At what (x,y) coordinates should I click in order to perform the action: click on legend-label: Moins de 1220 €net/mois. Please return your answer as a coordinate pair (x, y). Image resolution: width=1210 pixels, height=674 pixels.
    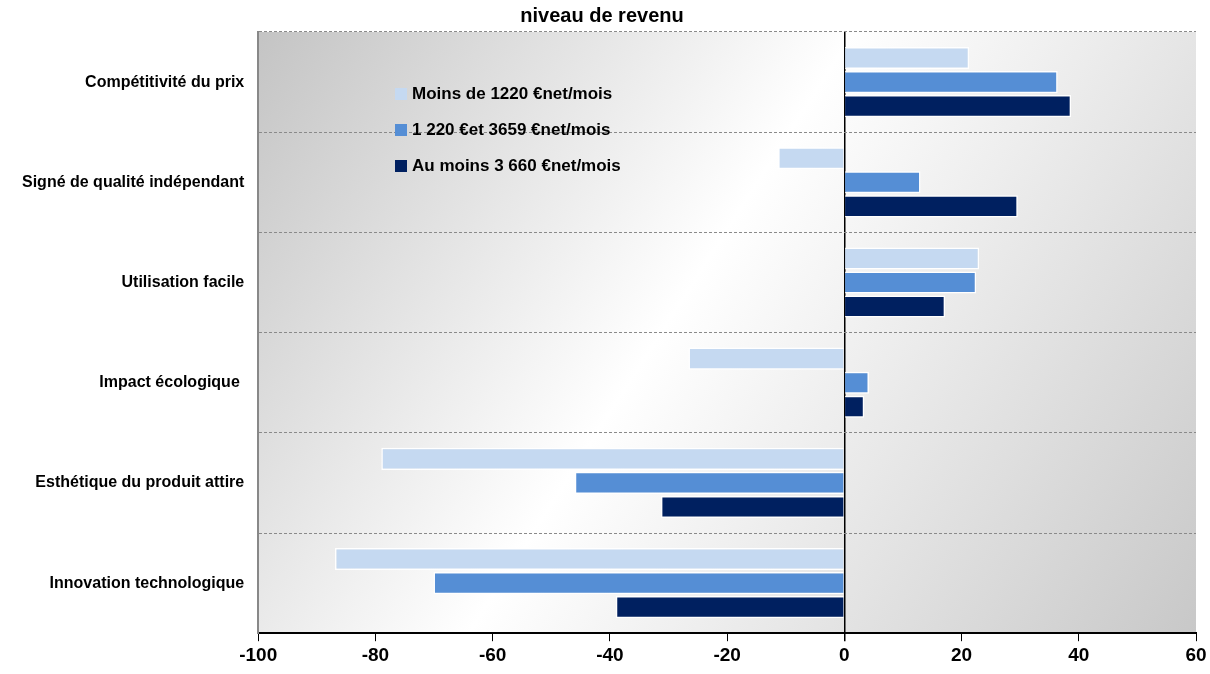
    Looking at the image, I should click on (512, 94).